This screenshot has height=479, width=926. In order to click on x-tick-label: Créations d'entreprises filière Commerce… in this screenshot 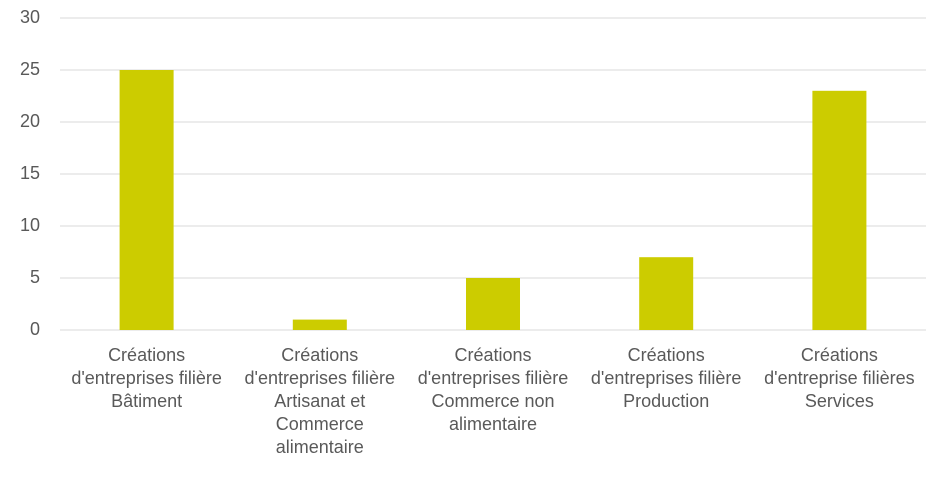, I will do `click(493, 389)`.